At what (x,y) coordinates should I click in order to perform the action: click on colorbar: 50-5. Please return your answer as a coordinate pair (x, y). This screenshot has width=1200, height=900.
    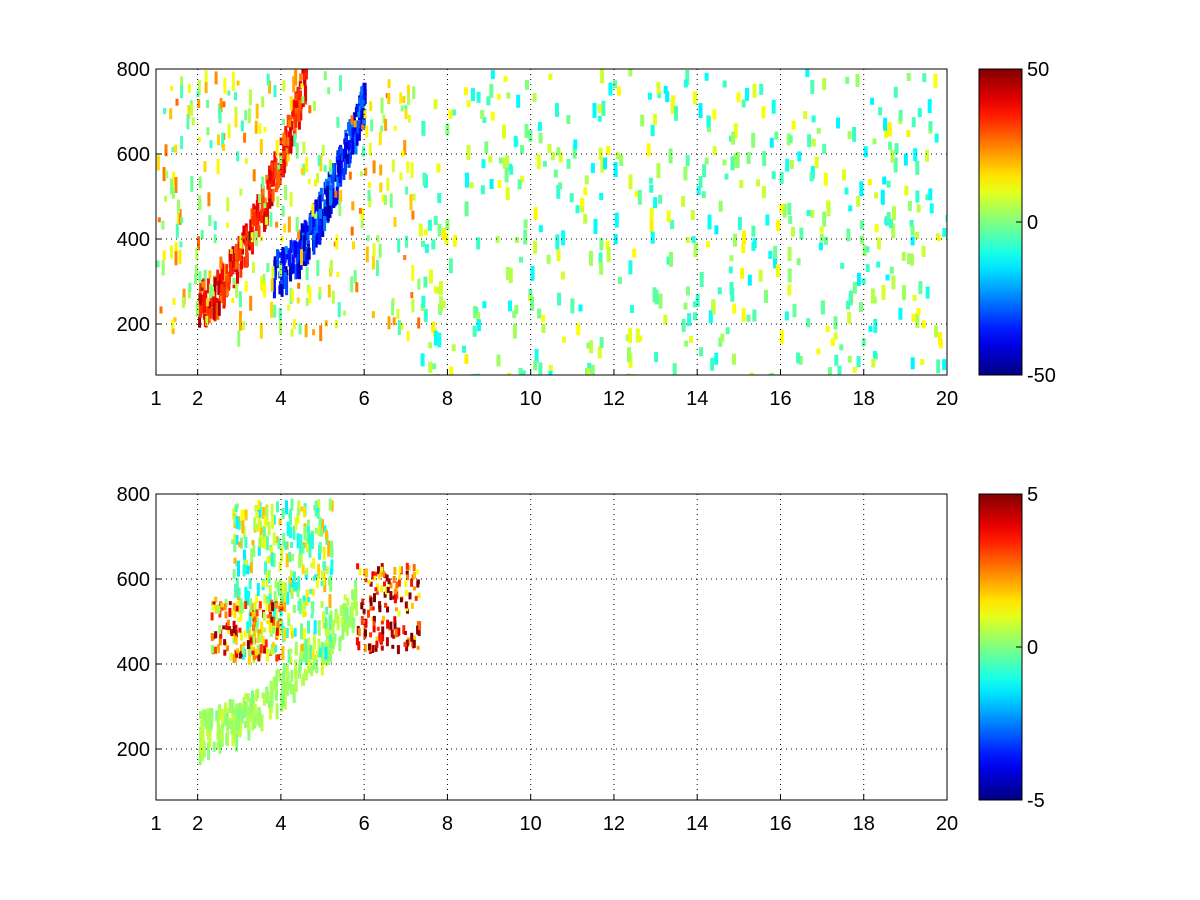
    Looking at the image, I should click on (1011, 648).